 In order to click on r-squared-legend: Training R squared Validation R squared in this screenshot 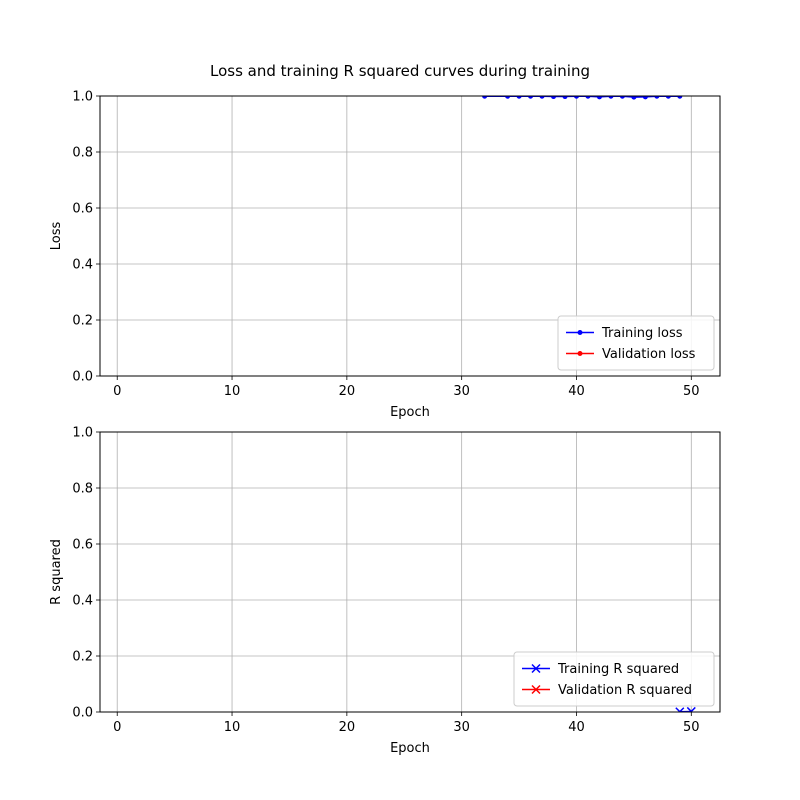, I will do `click(614, 679)`.